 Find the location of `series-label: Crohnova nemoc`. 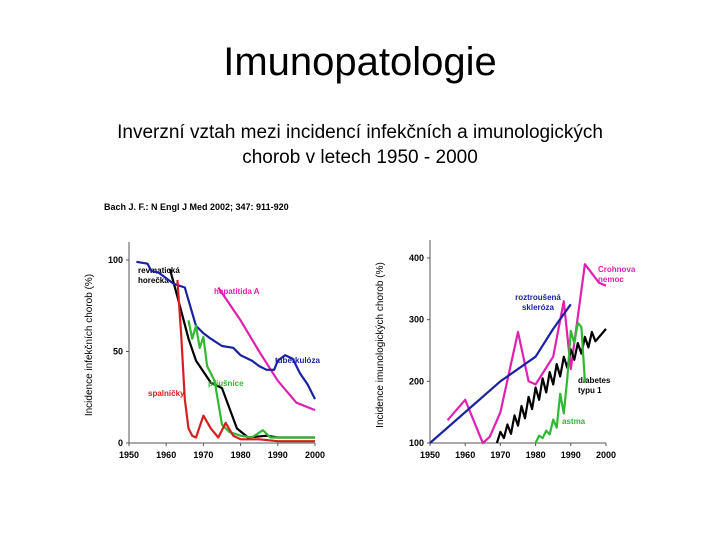

series-label: Crohnova nemoc is located at coordinates (617, 274).